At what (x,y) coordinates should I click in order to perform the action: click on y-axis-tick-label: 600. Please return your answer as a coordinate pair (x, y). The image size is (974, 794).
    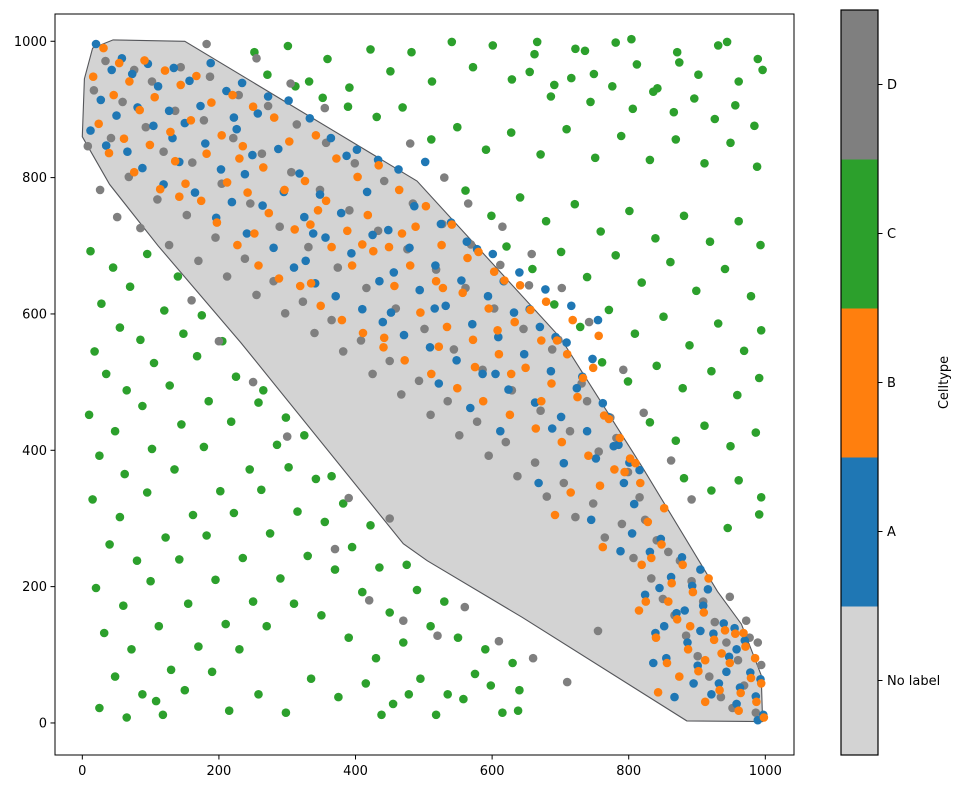
    Looking at the image, I should click on (34, 314).